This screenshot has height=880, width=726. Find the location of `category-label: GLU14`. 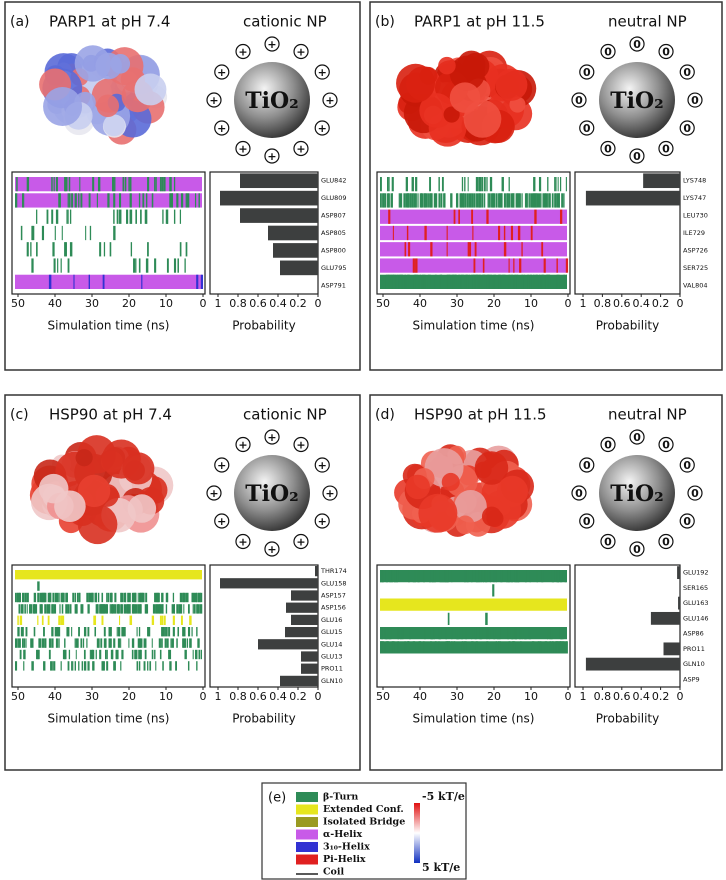

category-label: GLU14 is located at coordinates (331, 644).